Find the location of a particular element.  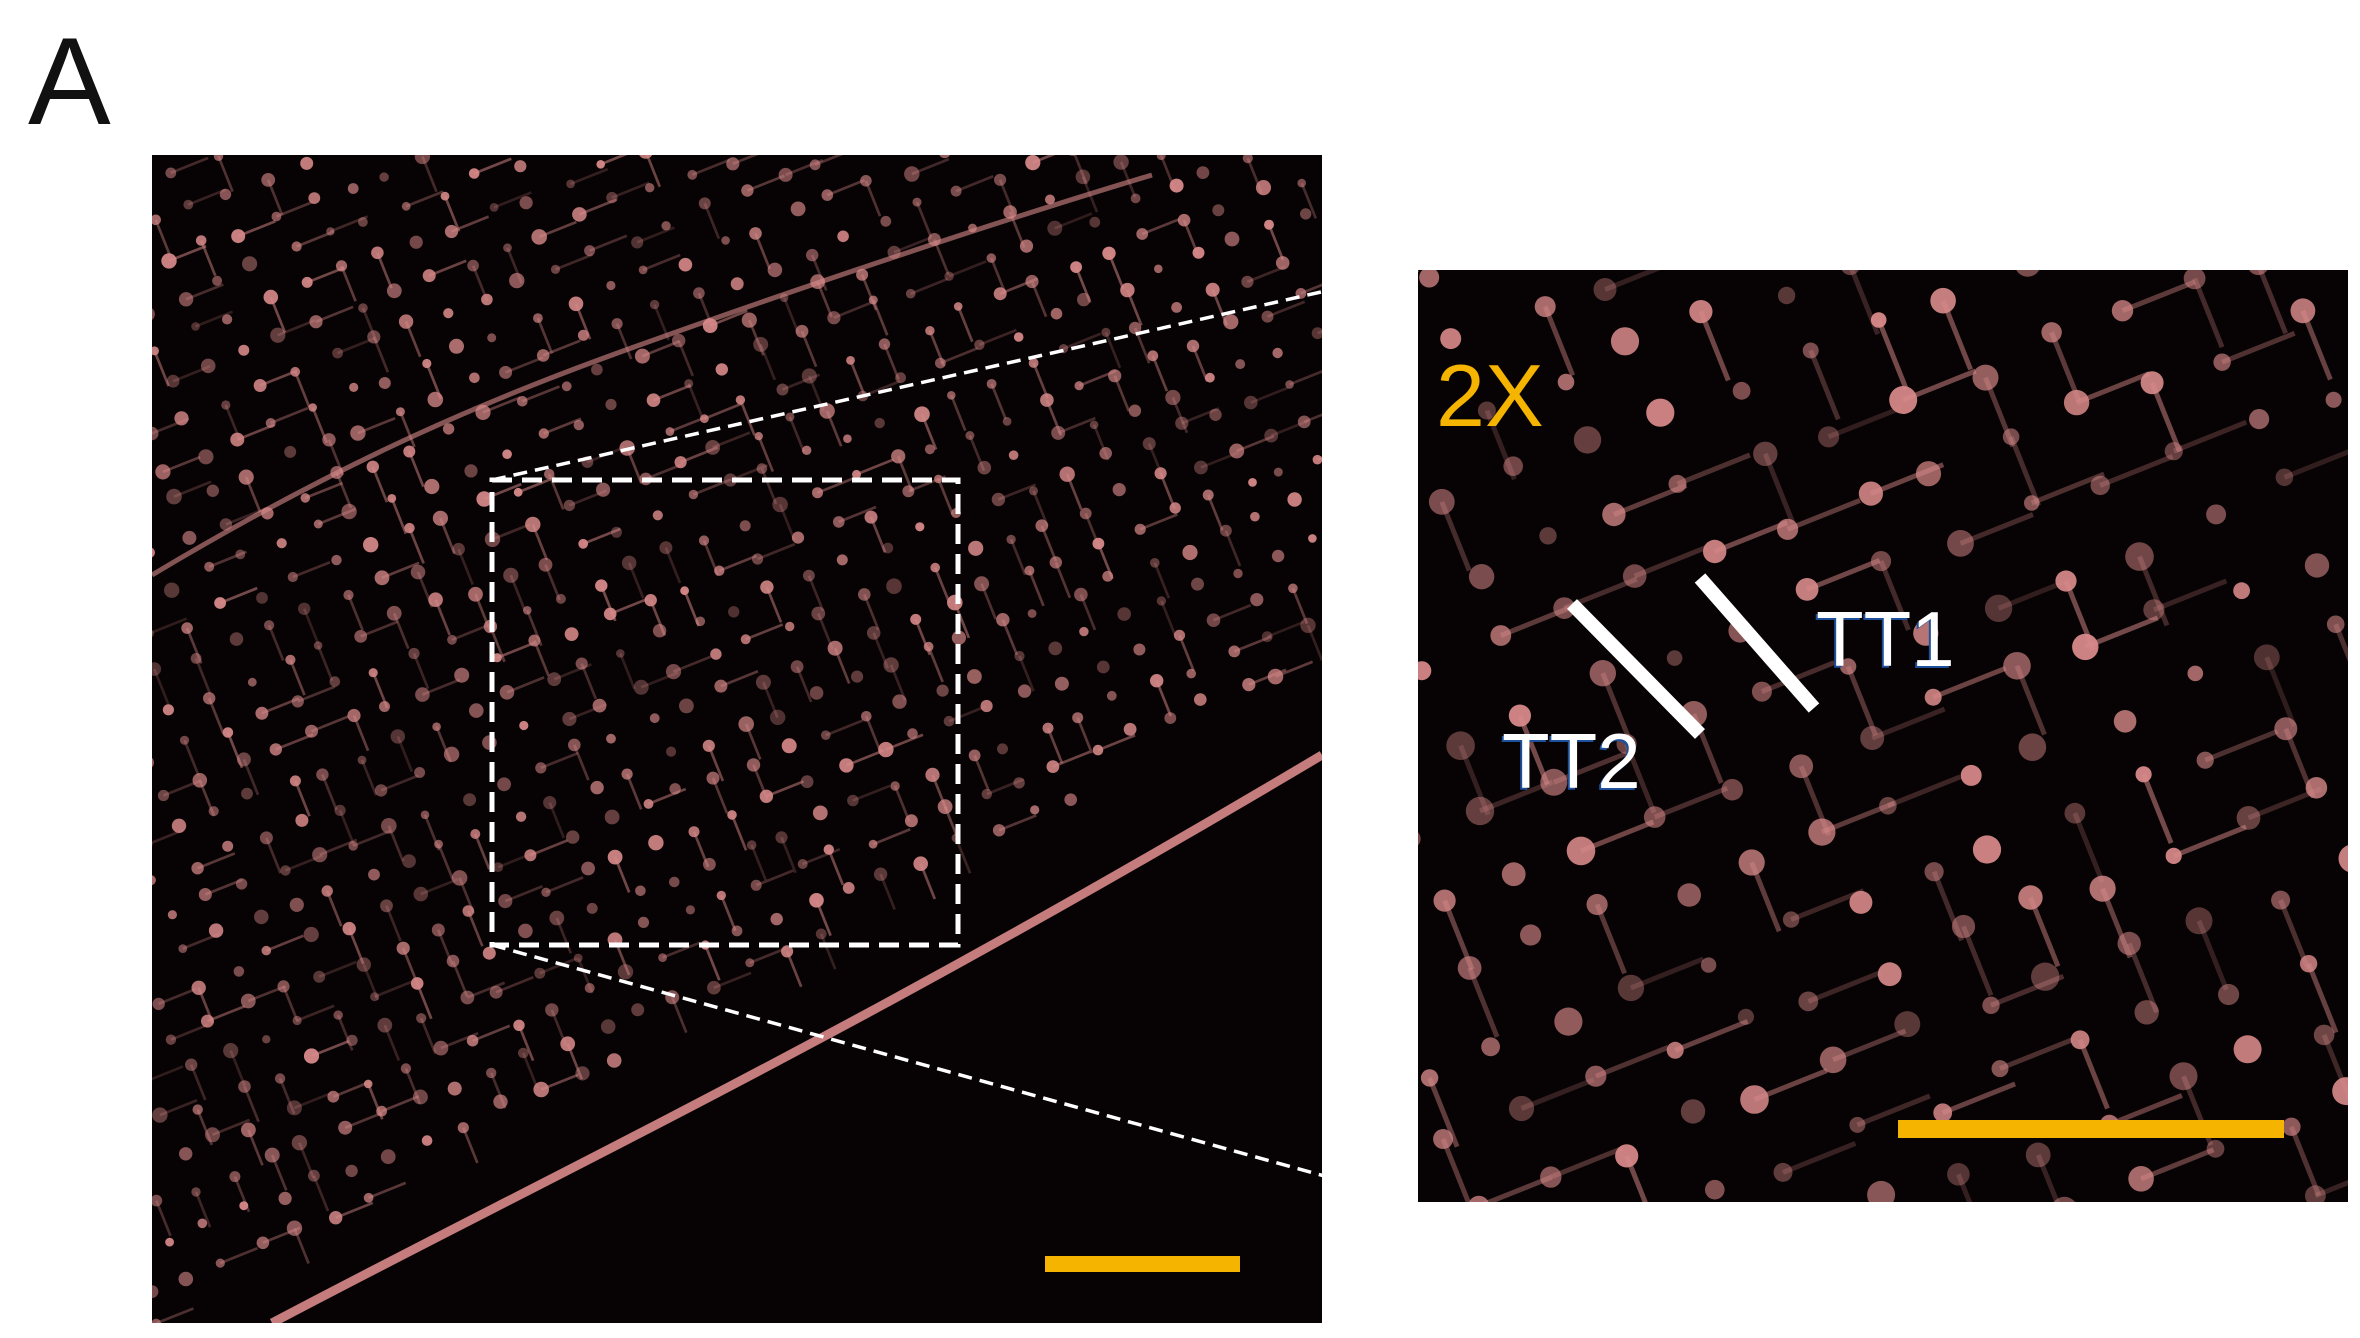

tt1-label: TT1 is located at coordinates (1885, 639).